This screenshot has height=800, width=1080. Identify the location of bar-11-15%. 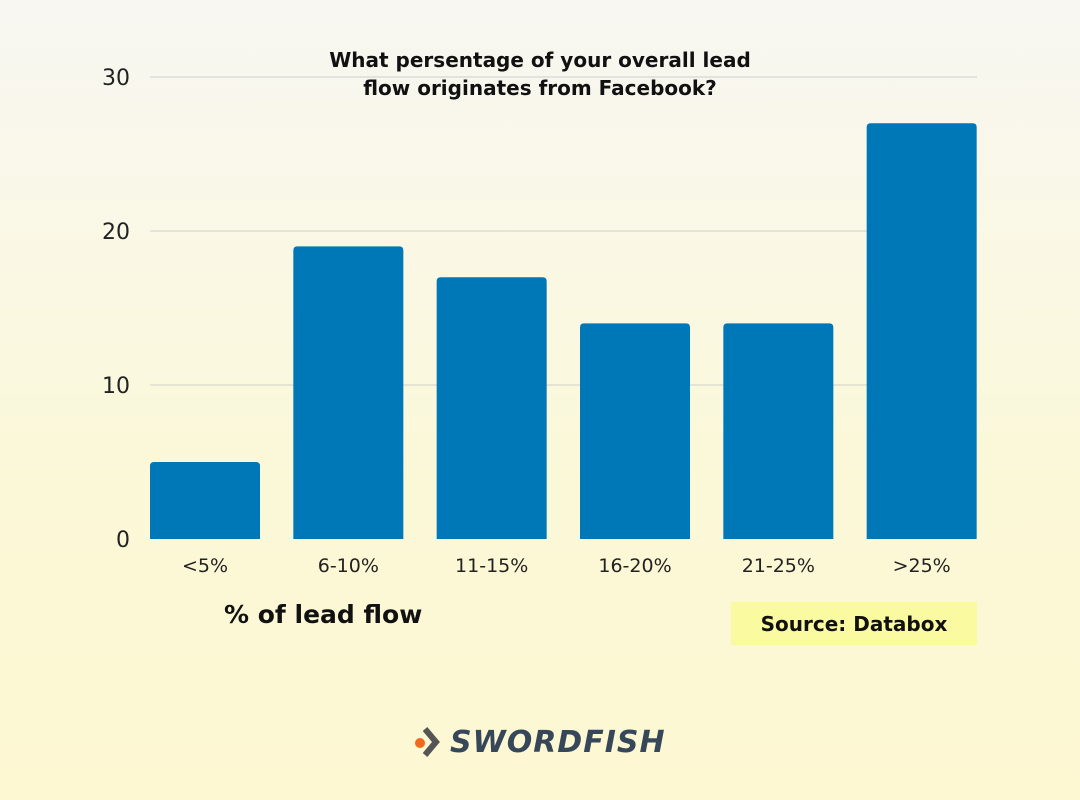
(491, 408).